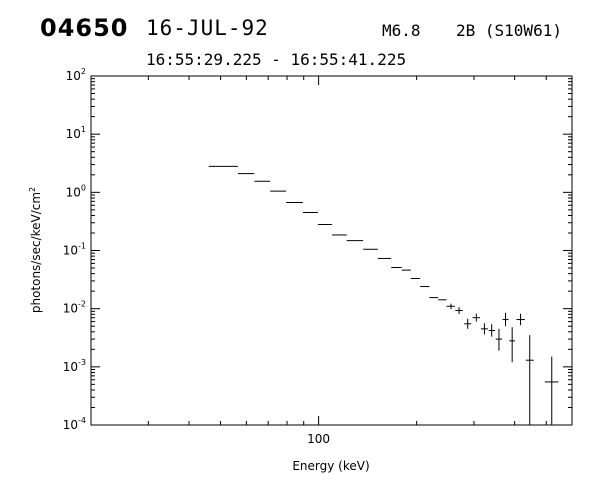 This screenshot has height=480, width=600. I want to click on y-tick-exponent: -1, so click(82, 246).